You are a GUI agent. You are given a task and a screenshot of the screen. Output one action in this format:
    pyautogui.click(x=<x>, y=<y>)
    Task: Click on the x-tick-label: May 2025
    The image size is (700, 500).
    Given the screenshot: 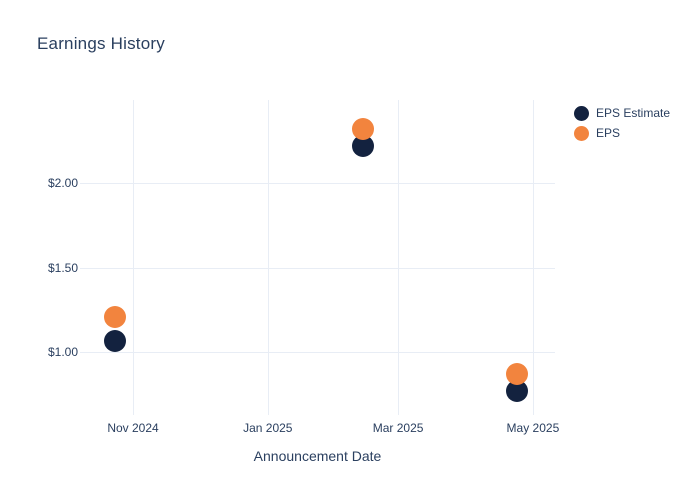 What is the action you would take?
    pyautogui.click(x=533, y=428)
    